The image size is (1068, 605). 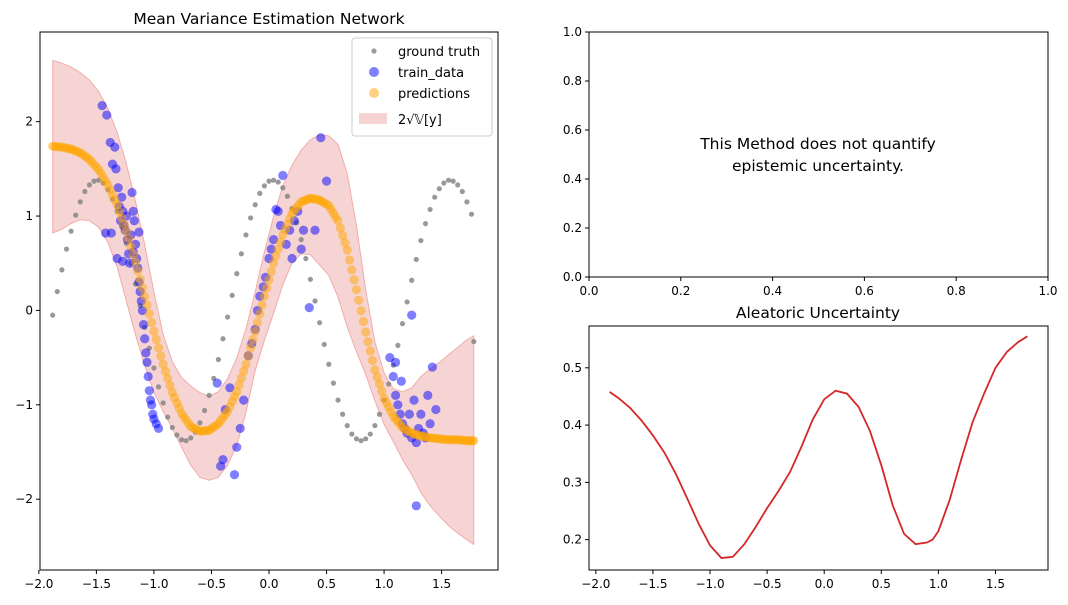 What do you see at coordinates (595, 584) in the screenshot?
I see `aleatoric-x-tick-label: −2.0` at bounding box center [595, 584].